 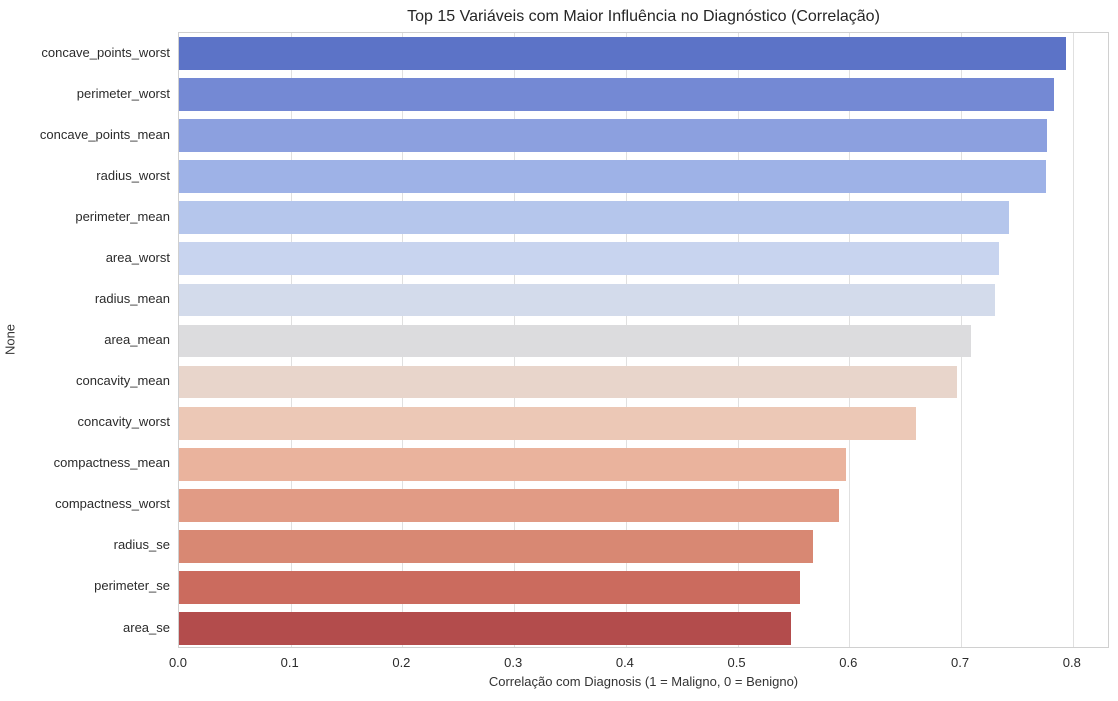 I want to click on x-tick-label: 0.0, so click(x=178, y=662).